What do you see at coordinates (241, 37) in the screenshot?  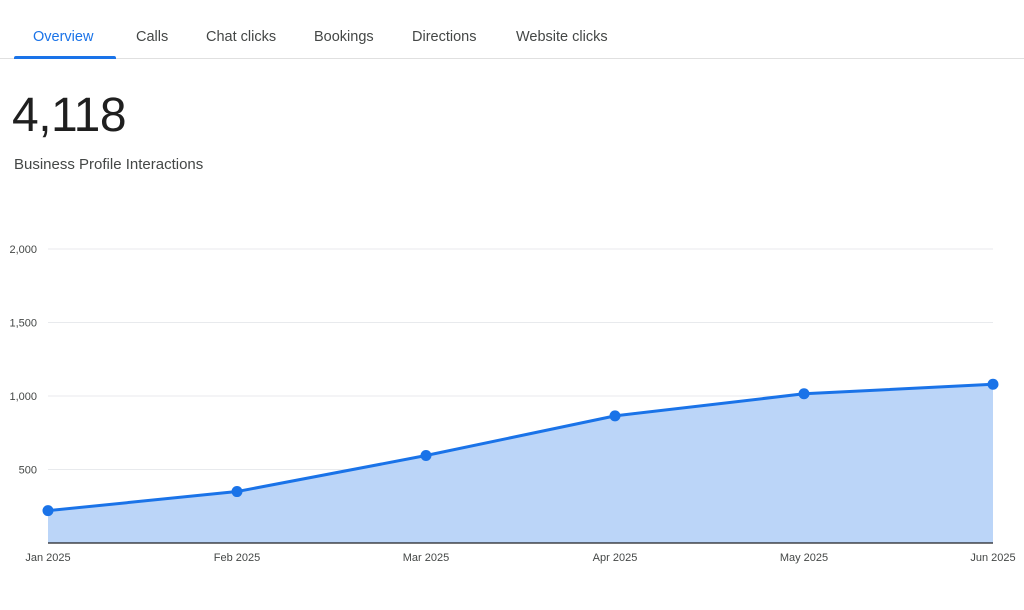 I see `tab-chat-clicks: Chat clicks` at bounding box center [241, 37].